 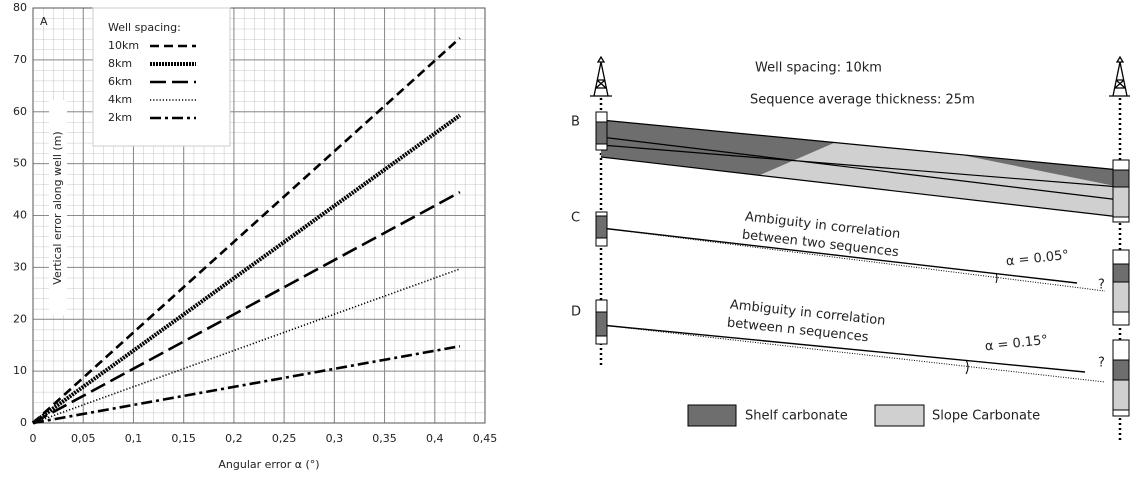 What do you see at coordinates (33, 438) in the screenshot?
I see `x-tick-label: 0` at bounding box center [33, 438].